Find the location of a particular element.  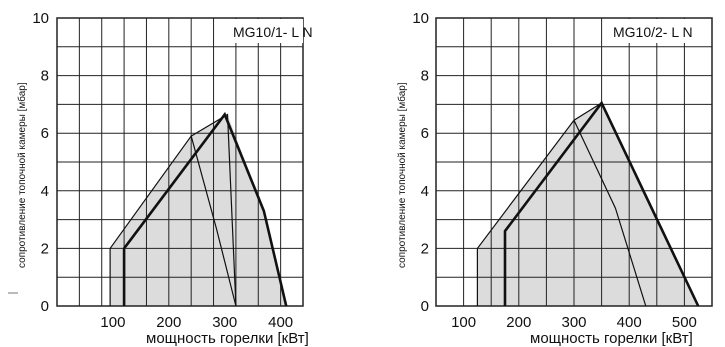

x-tick-labels: 100 200 300 400 is located at coordinates (196, 322).